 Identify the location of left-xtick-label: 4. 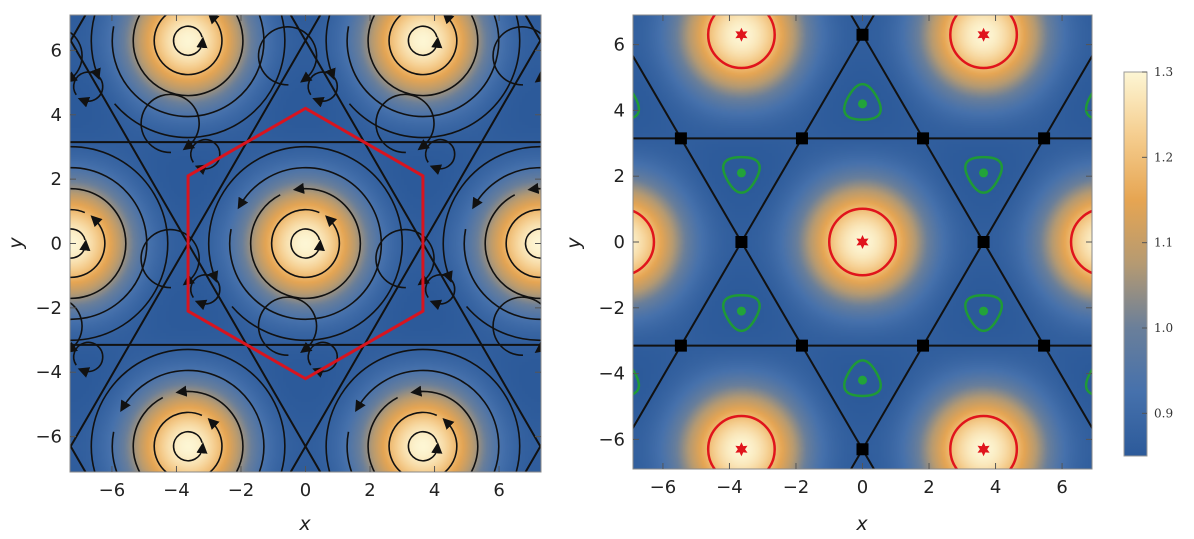
(434, 490).